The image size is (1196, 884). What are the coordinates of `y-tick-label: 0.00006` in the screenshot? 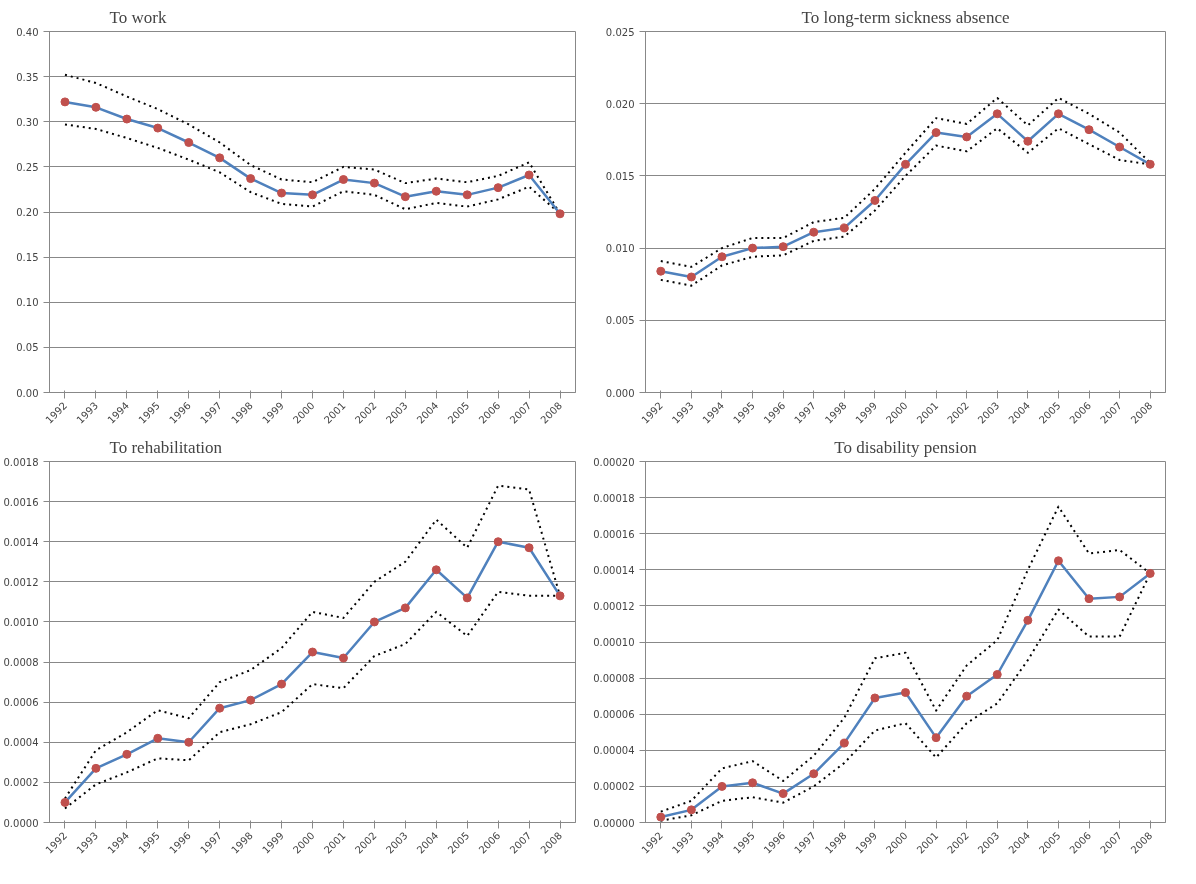 It's located at (614, 715).